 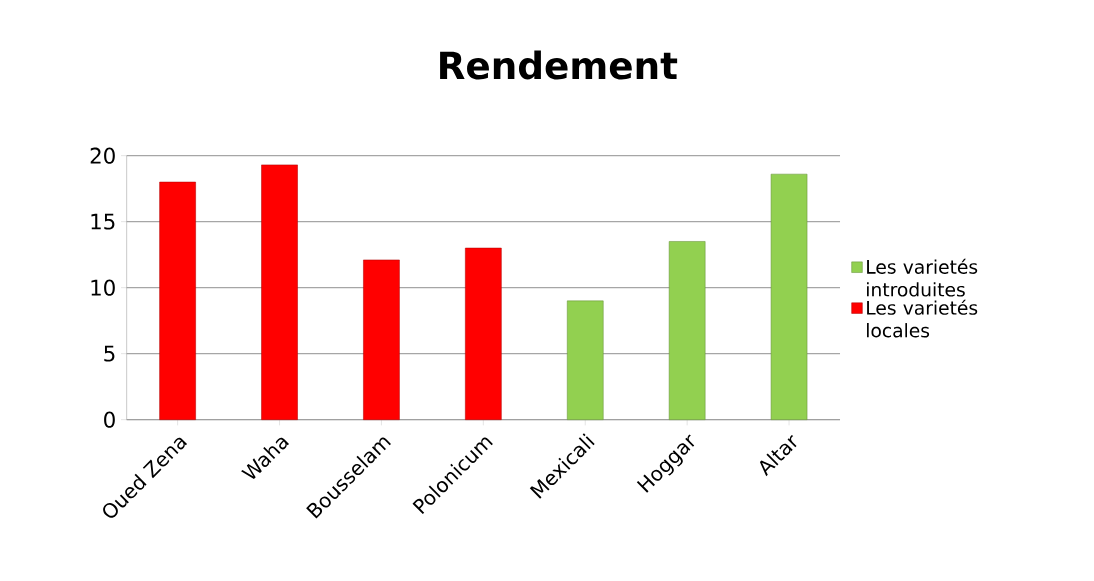 I want to click on y-tick-label: 5, so click(x=109, y=353).